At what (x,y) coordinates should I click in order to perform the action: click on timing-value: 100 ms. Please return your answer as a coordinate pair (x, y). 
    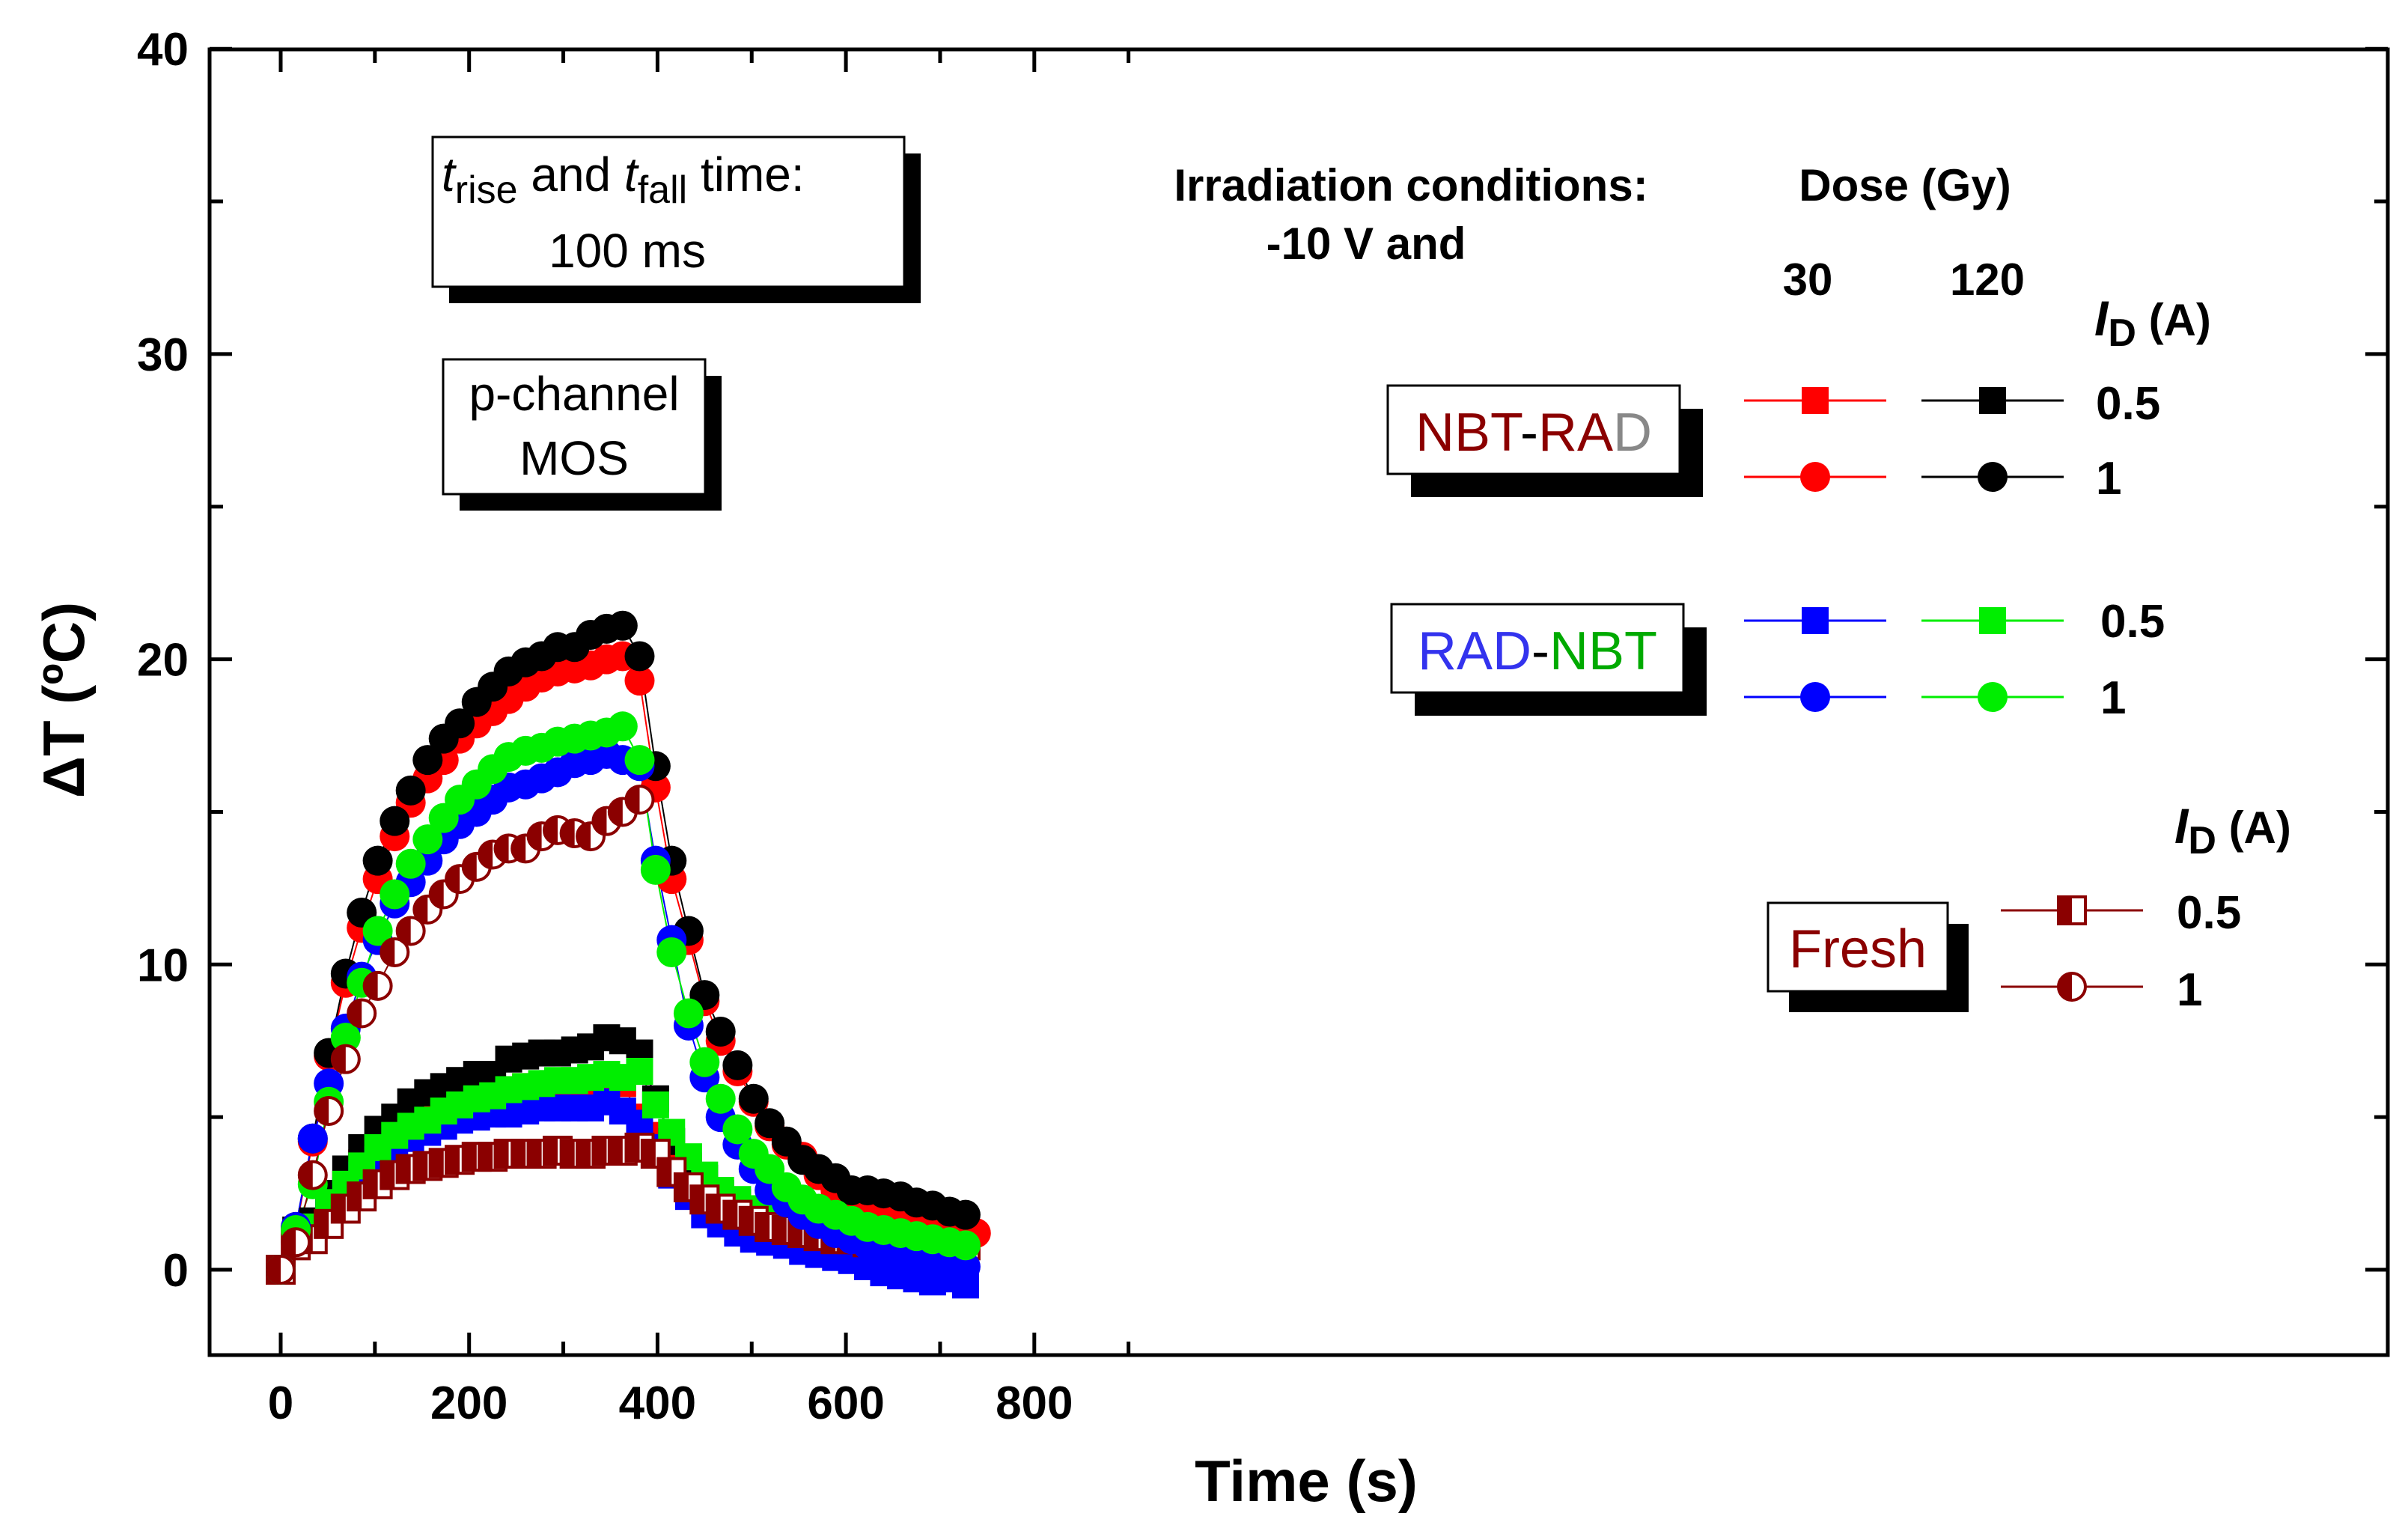
    Looking at the image, I should click on (627, 251).